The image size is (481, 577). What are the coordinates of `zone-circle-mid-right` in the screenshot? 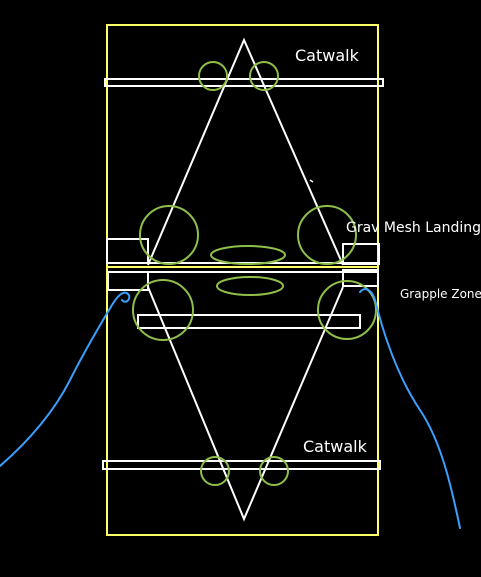 It's located at (327, 235).